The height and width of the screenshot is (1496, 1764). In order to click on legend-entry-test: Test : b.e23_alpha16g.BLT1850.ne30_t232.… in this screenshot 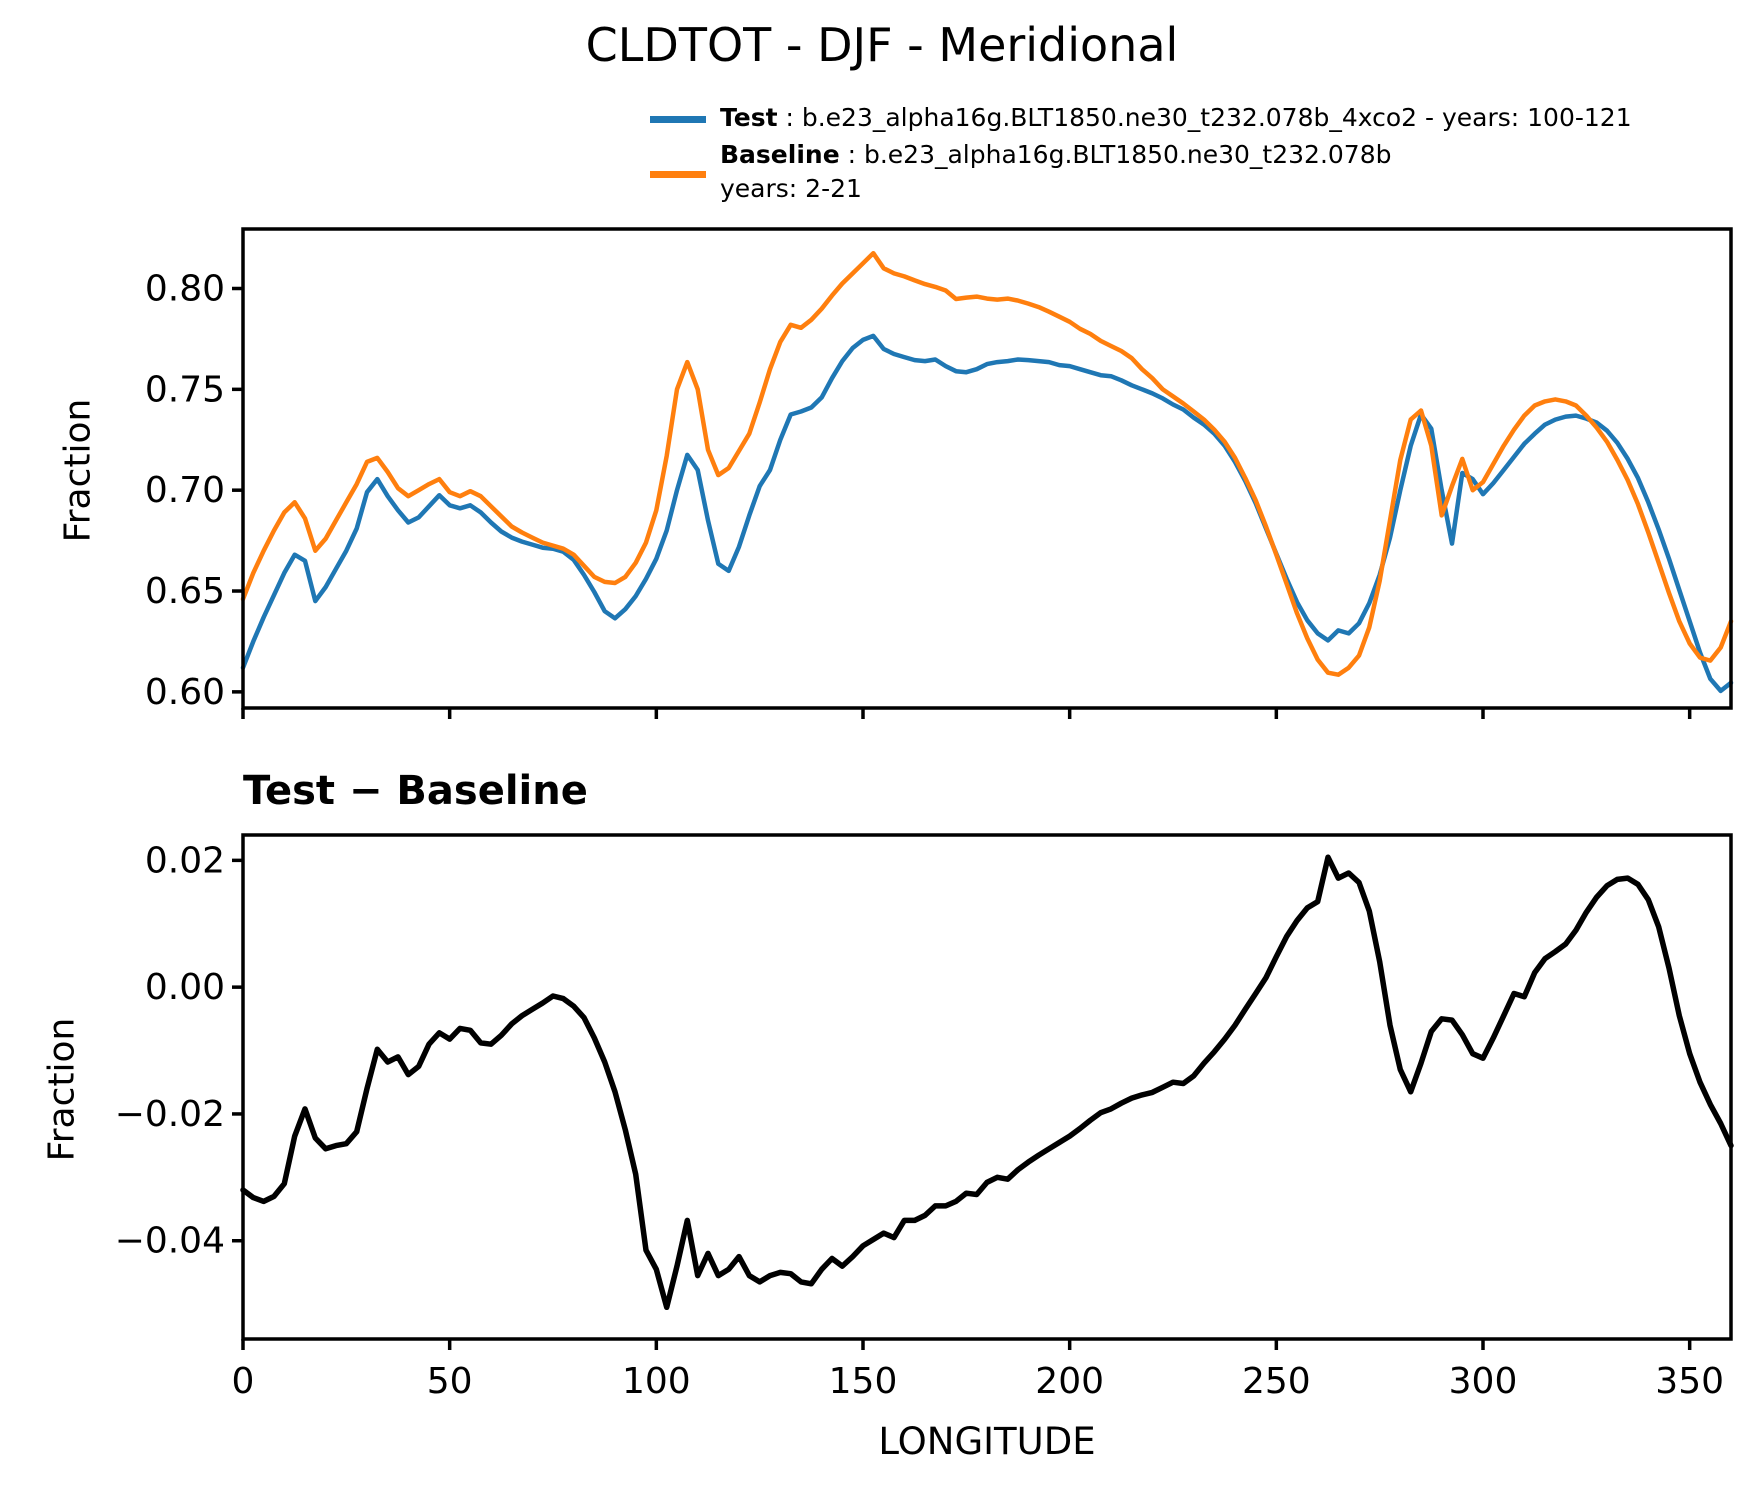, I will do `click(1176, 117)`.